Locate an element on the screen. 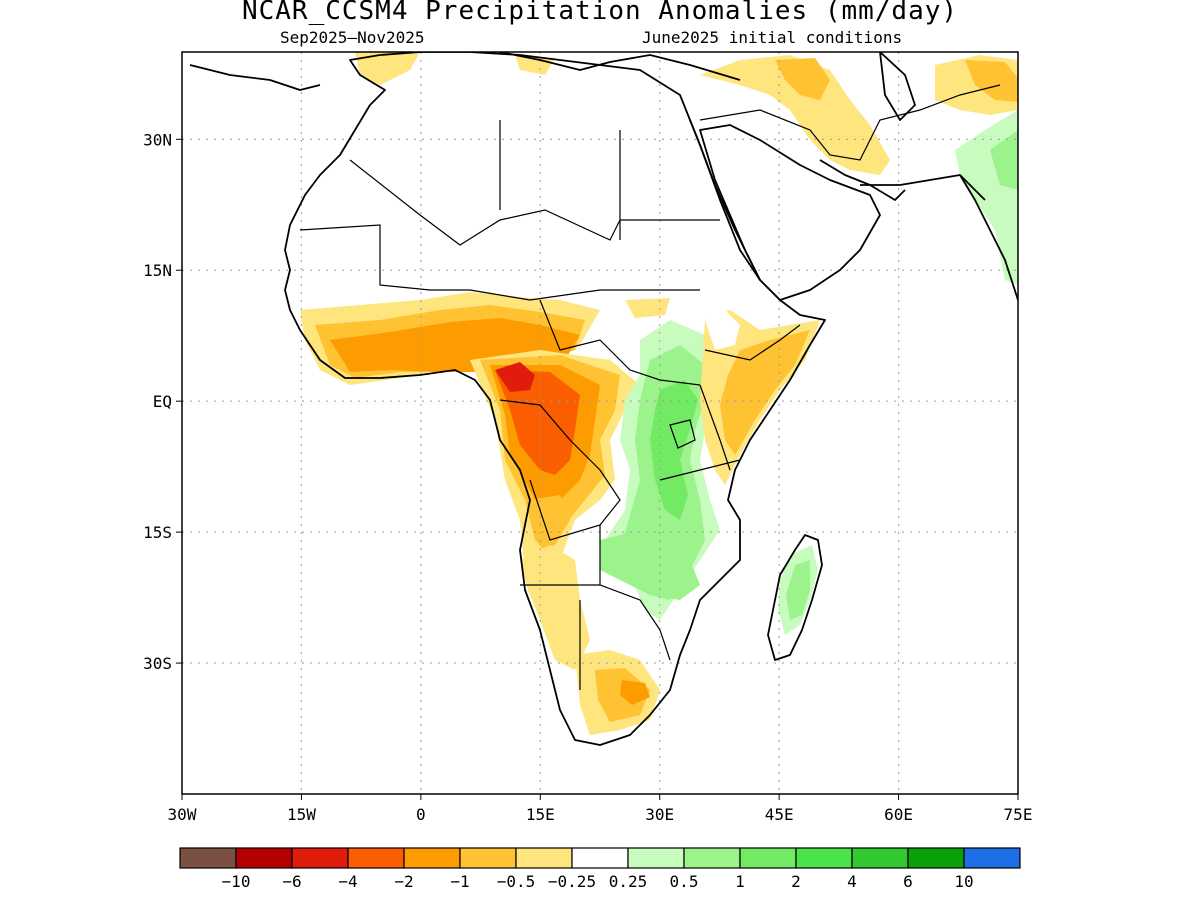 This screenshot has width=1200, height=900. ethiopia-pale is located at coordinates (722, 330).